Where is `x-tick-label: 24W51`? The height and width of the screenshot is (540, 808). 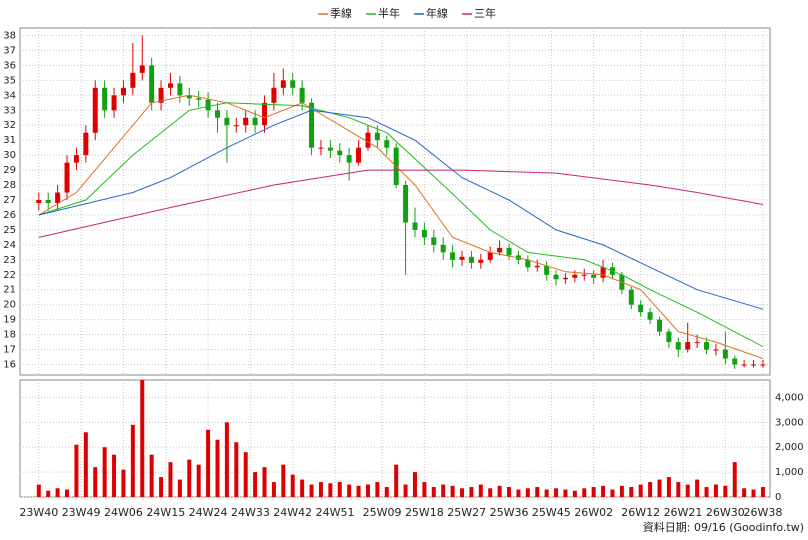
x-tick-label: 24W51 is located at coordinates (335, 512).